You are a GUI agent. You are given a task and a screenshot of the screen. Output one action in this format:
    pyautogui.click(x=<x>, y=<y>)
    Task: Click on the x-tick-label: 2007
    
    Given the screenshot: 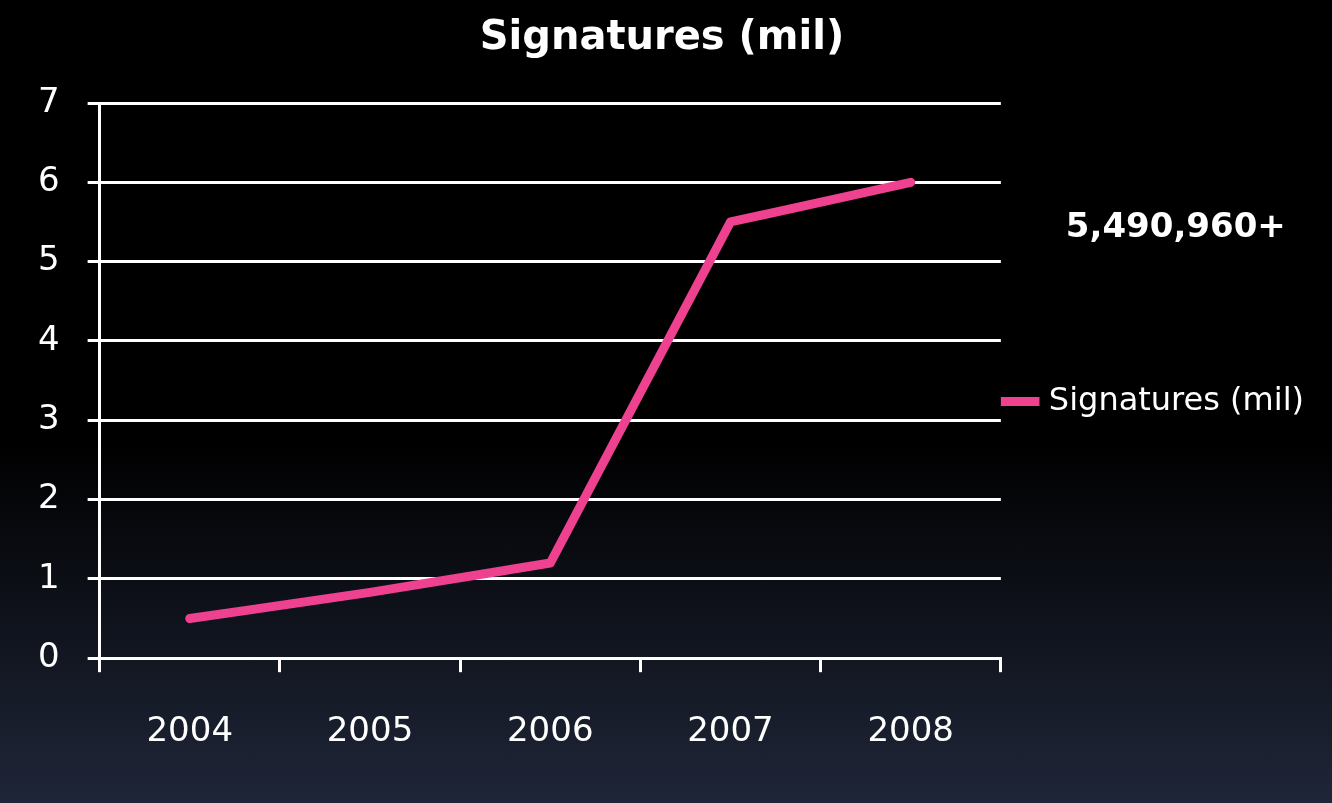 What is the action you would take?
    pyautogui.click(x=730, y=729)
    